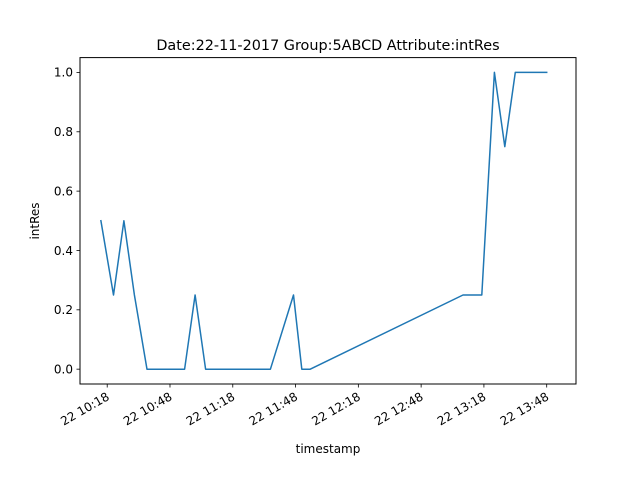 The image size is (640, 480). What do you see at coordinates (63, 191) in the screenshot?
I see `y-tick-label: 0.6` at bounding box center [63, 191].